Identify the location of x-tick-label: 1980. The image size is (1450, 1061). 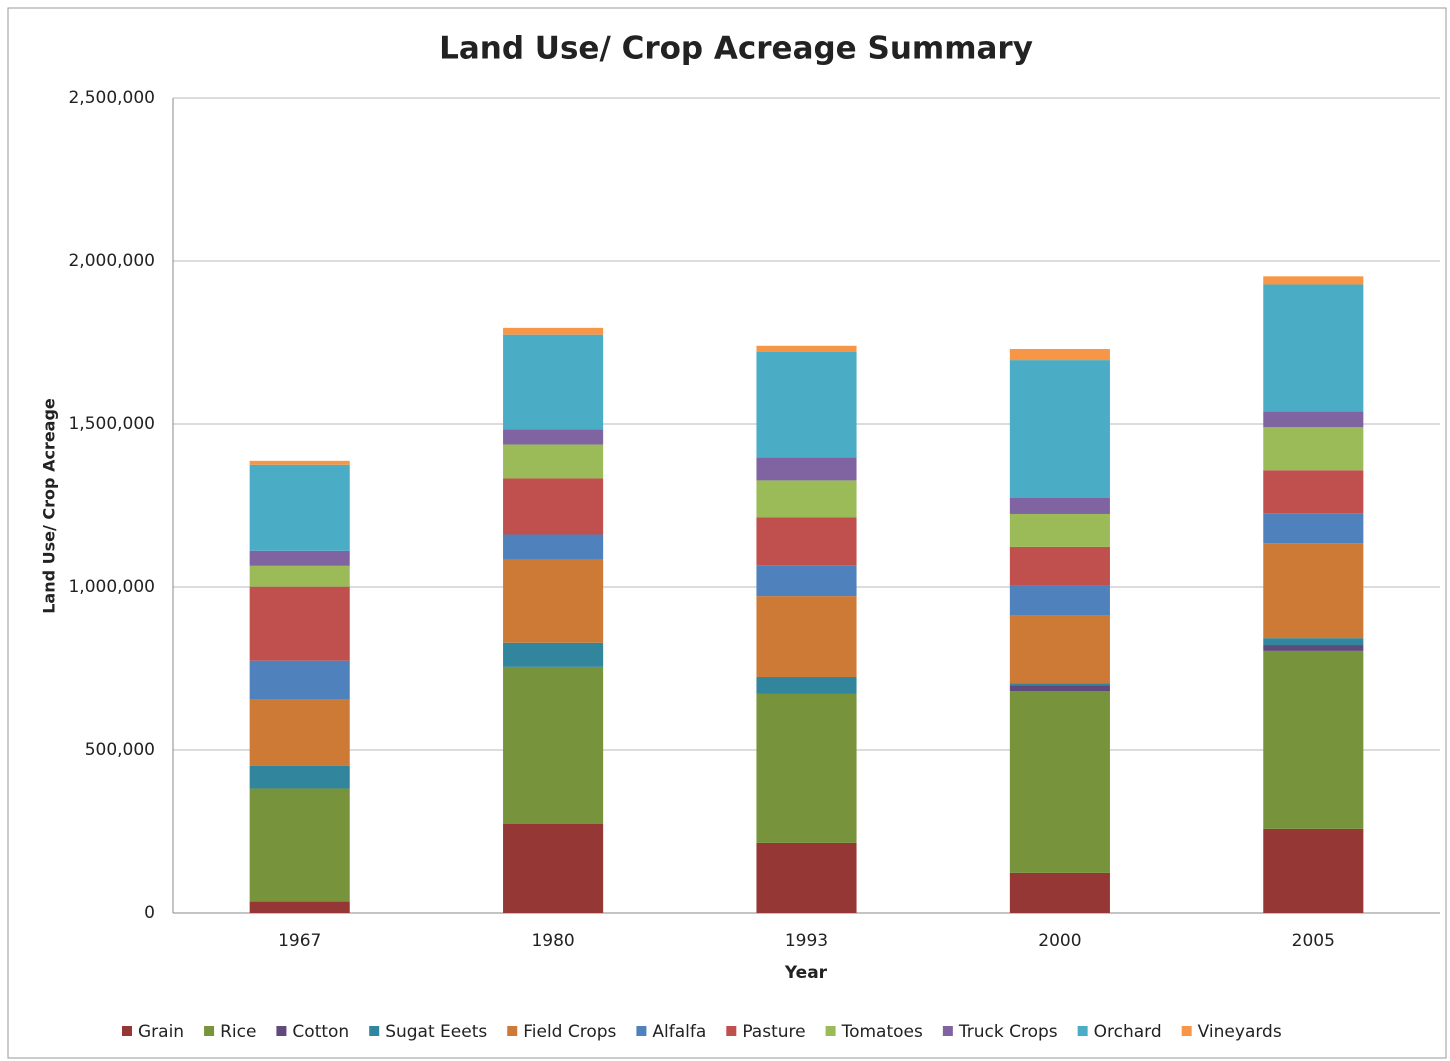
(552, 941).